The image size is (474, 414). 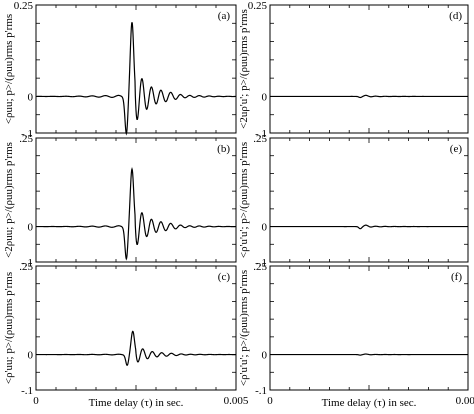 I want to click on panel-tag: (a), so click(x=224, y=16).